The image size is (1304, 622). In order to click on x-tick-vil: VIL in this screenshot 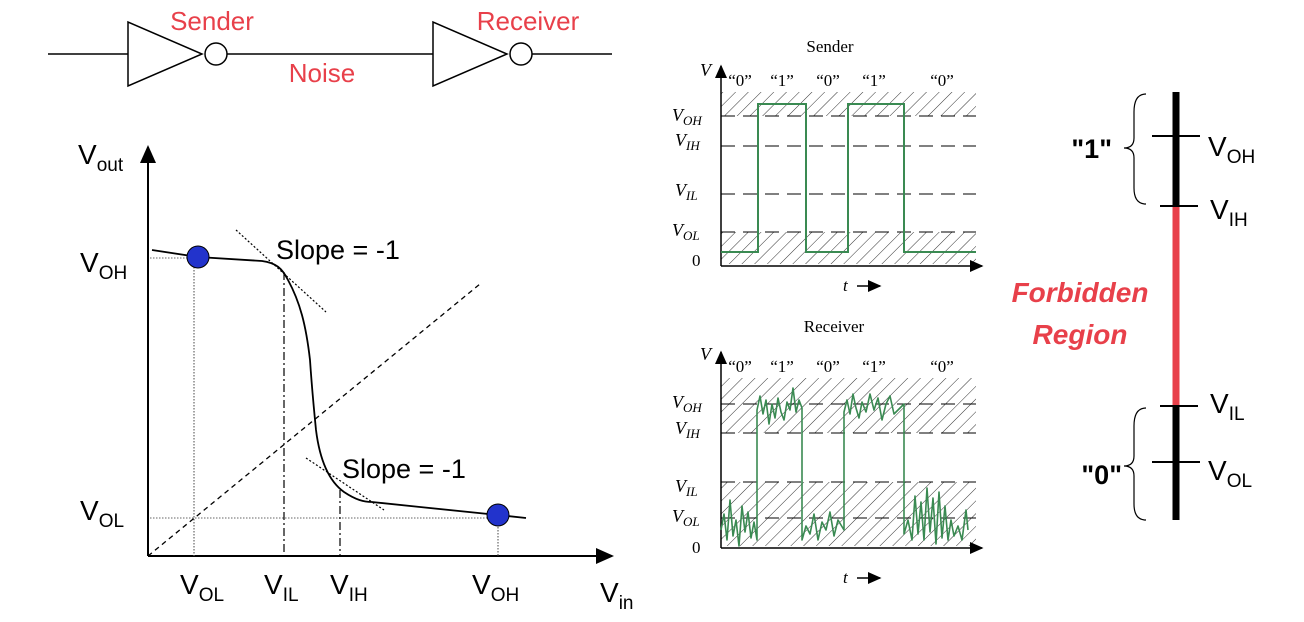, I will do `click(281, 587)`.